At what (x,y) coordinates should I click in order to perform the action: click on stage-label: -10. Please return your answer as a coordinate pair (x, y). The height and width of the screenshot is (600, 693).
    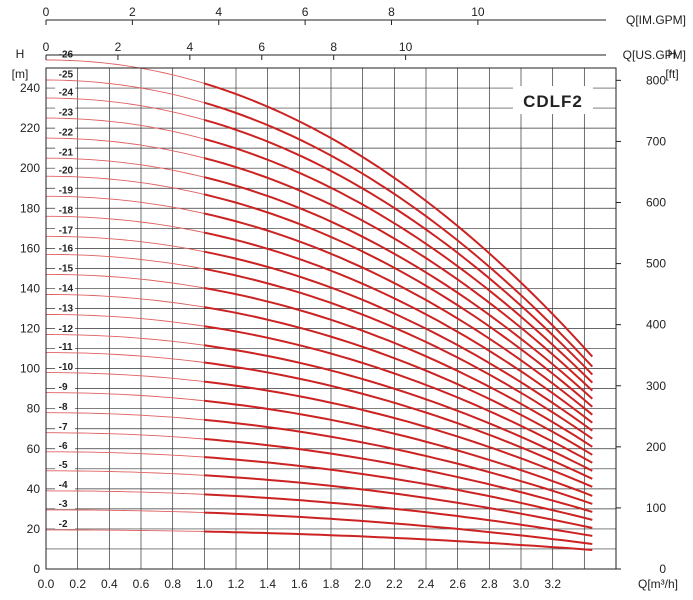
    Looking at the image, I should click on (66, 367).